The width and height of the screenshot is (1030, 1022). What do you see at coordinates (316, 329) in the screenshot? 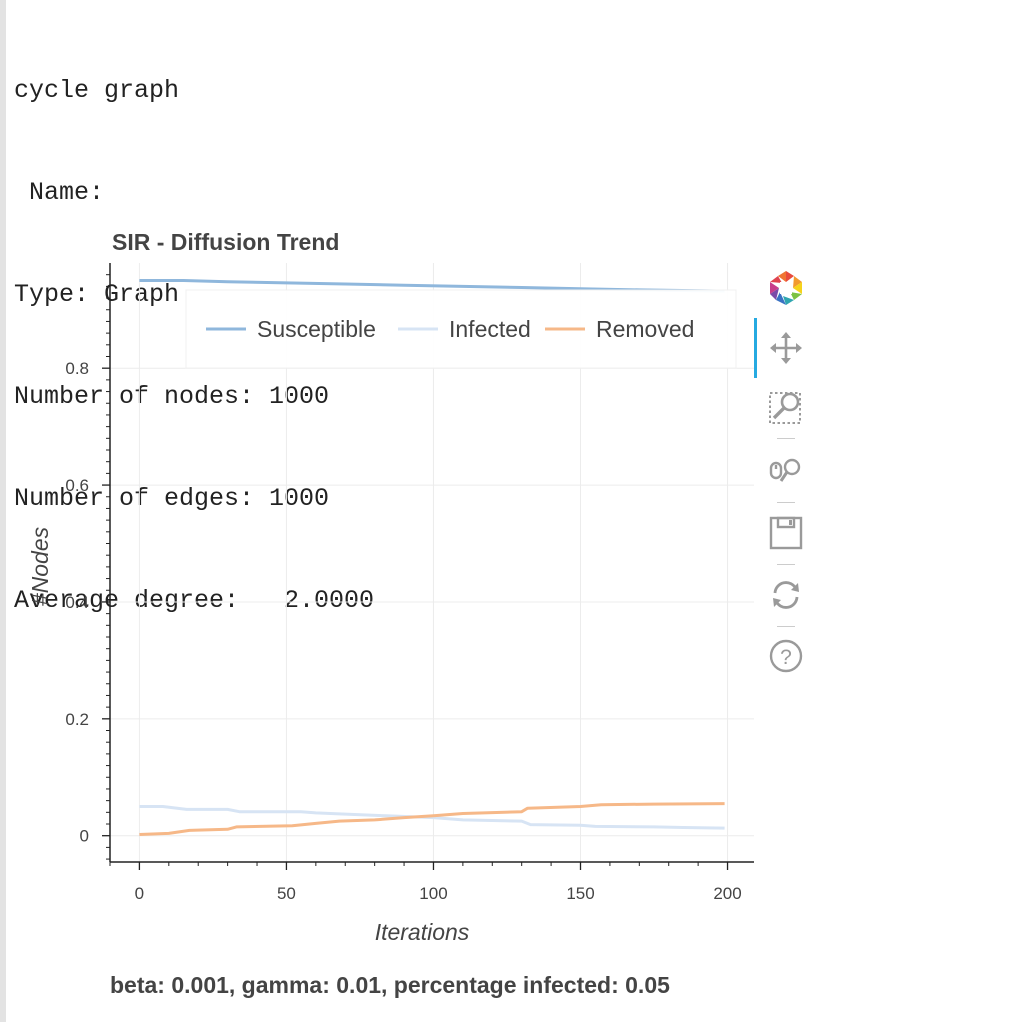
I see `legend-label-susceptible: Susceptible` at bounding box center [316, 329].